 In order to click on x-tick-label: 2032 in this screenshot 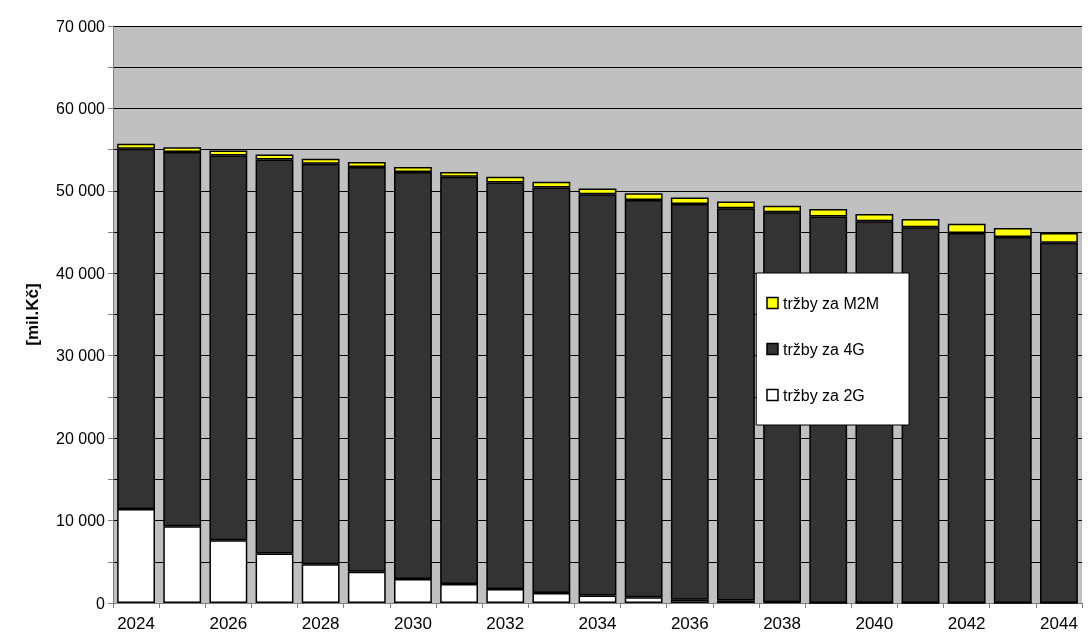, I will do `click(505, 623)`.